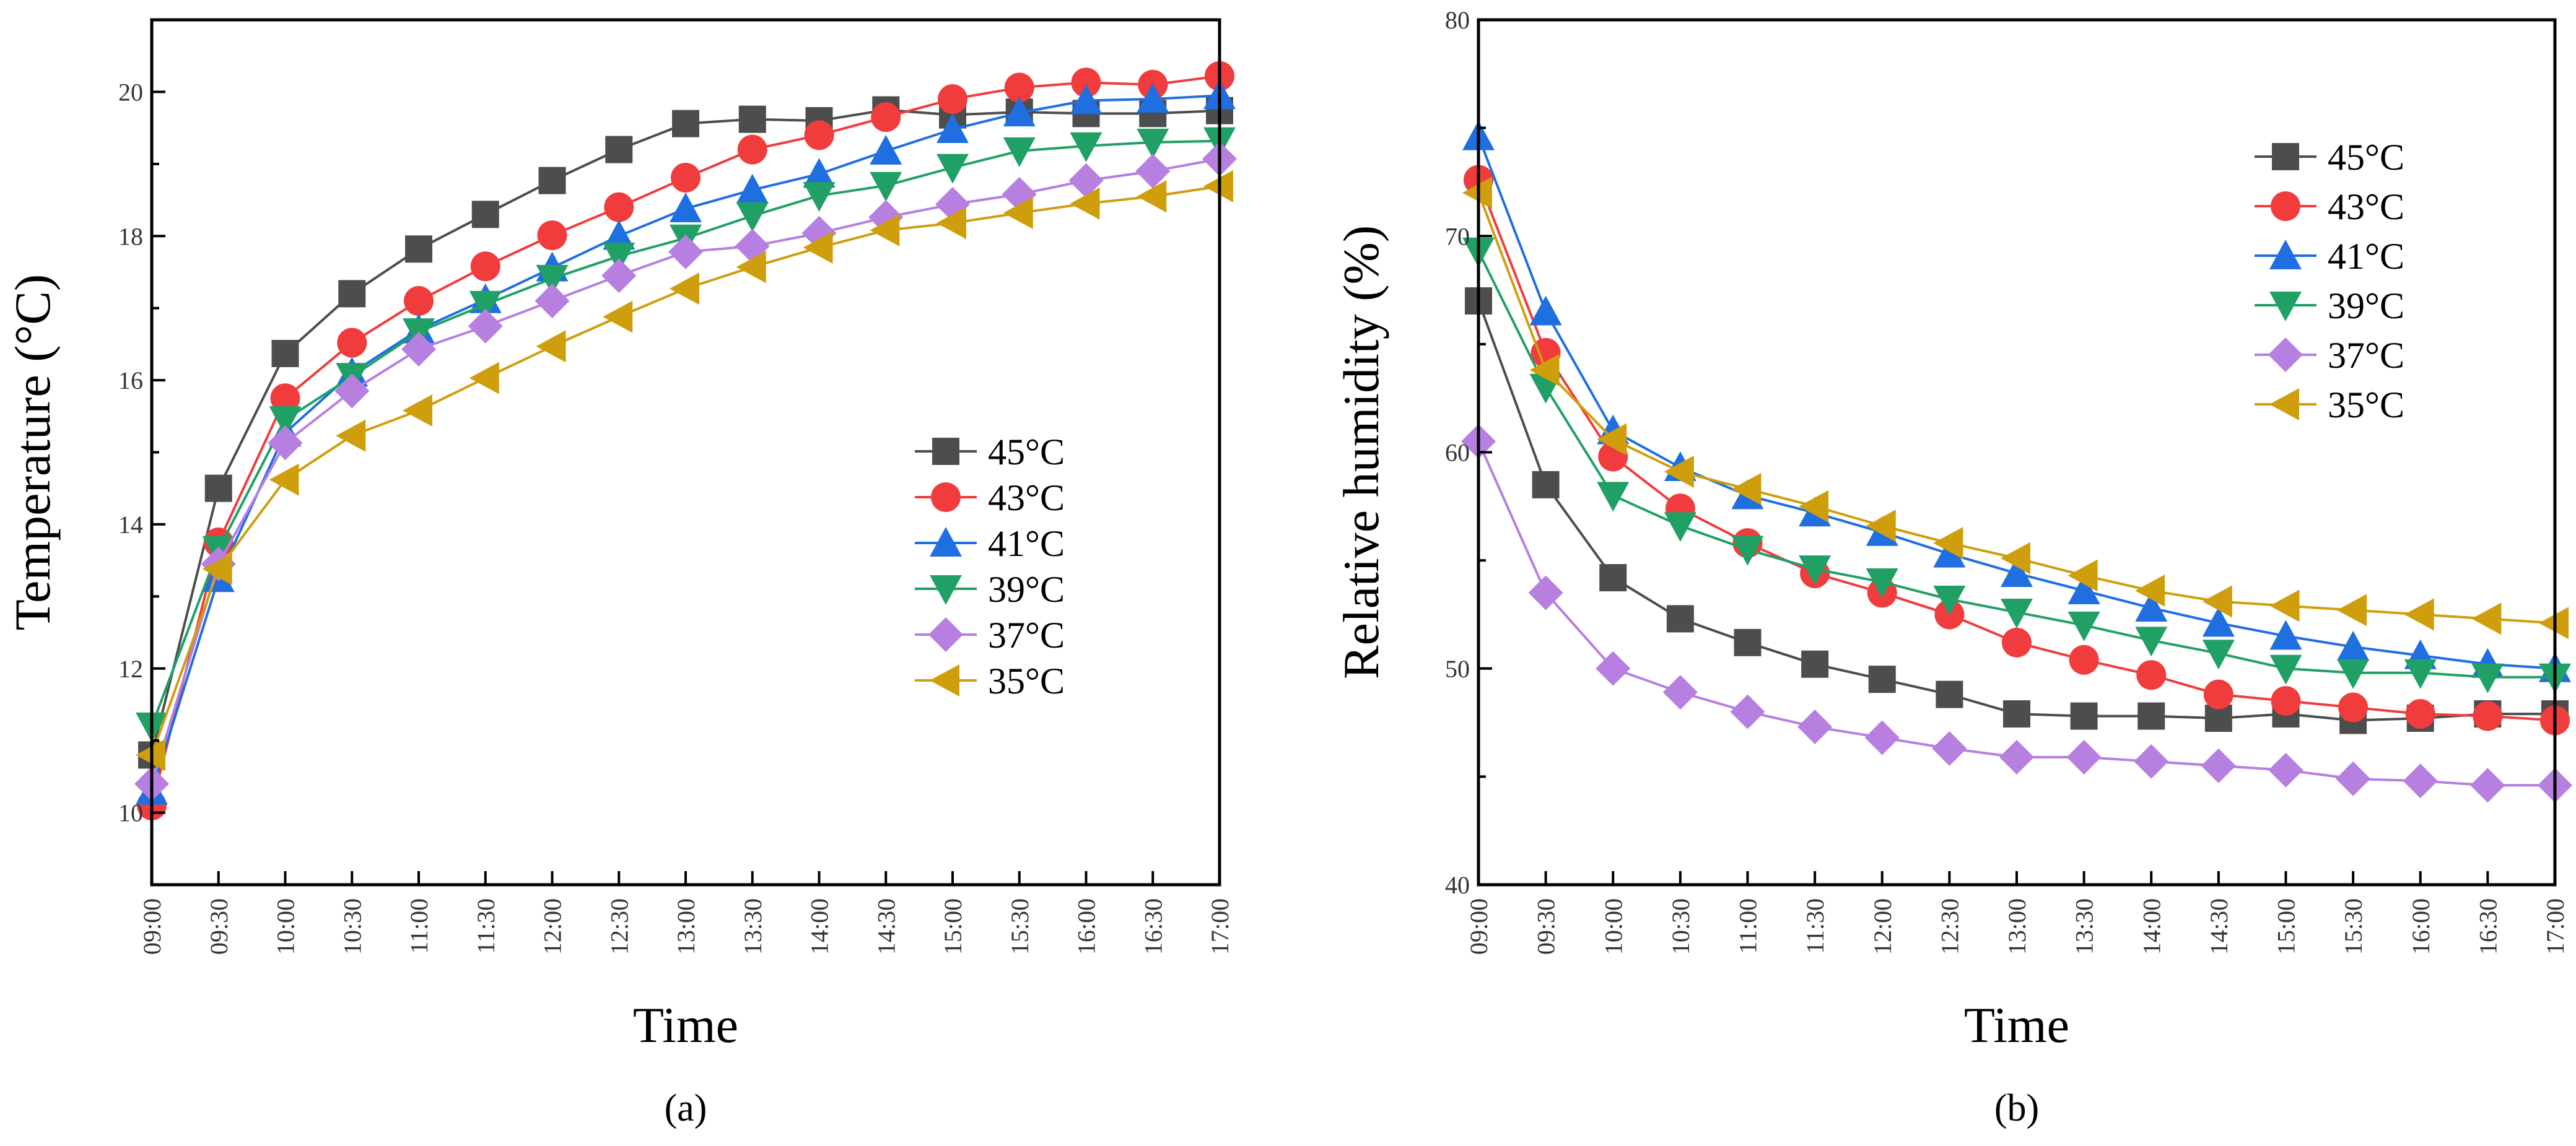 The image size is (2576, 1146). Describe the element at coordinates (1026, 497) in the screenshot. I see `legend-label: 43°C` at that location.